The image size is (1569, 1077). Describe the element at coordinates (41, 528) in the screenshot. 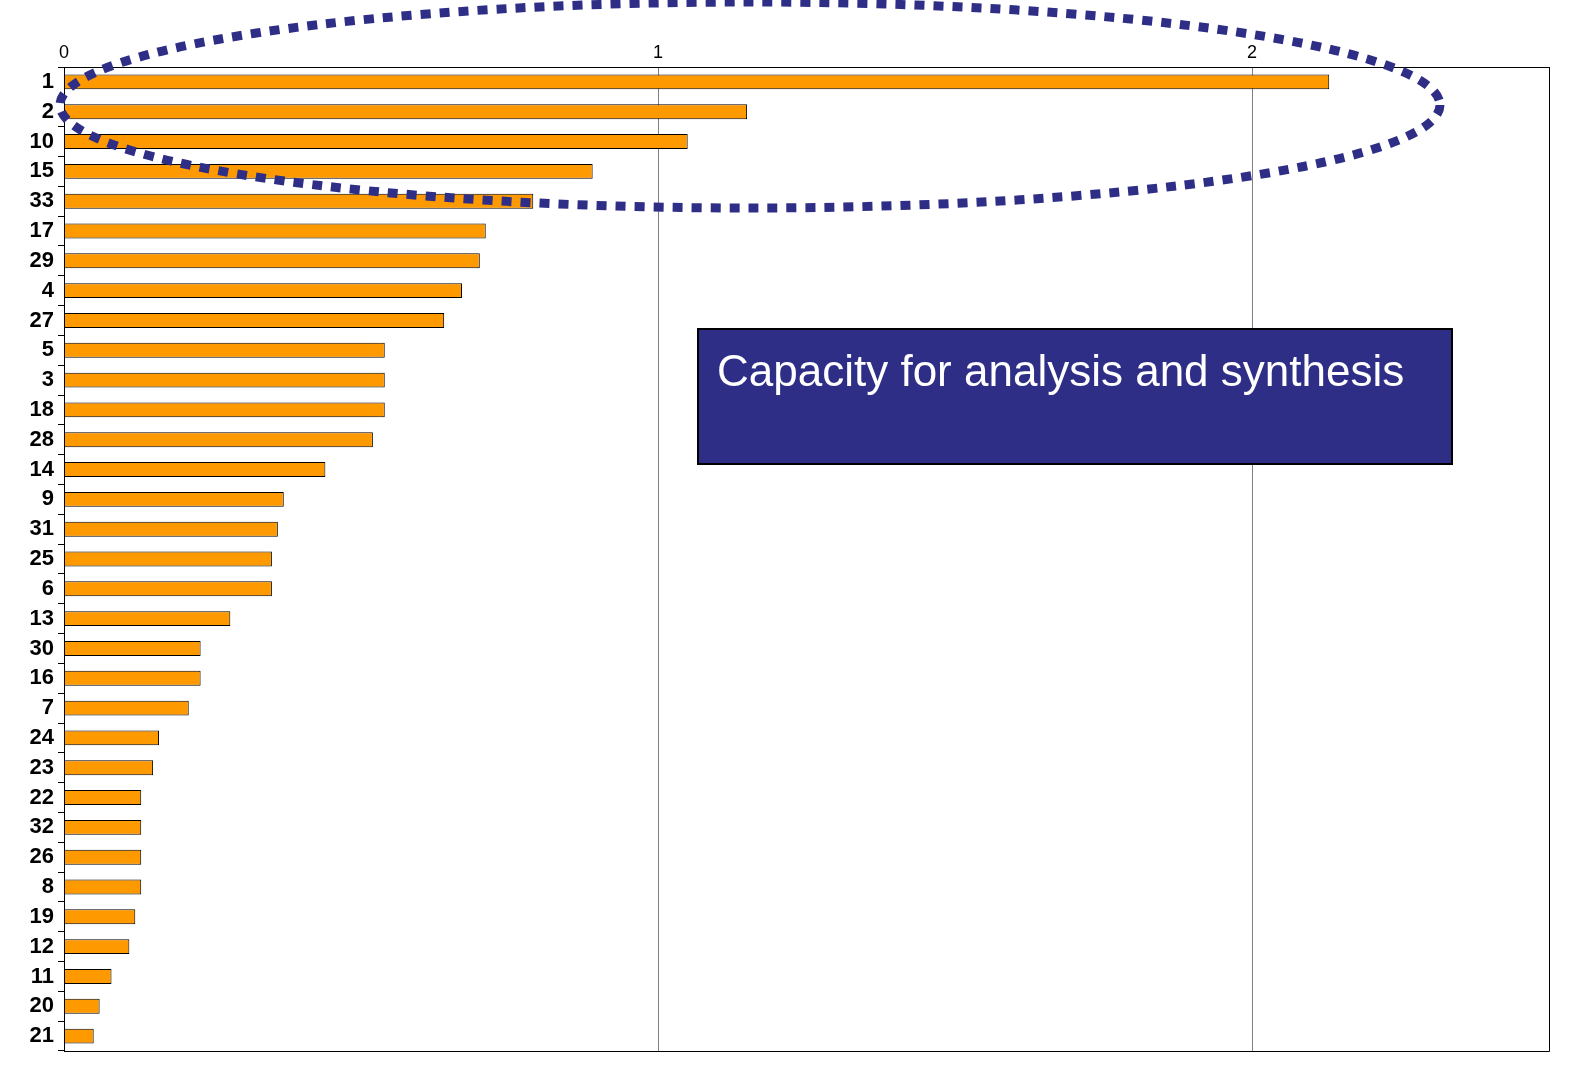

I see `y-tick-label: 31` at that location.